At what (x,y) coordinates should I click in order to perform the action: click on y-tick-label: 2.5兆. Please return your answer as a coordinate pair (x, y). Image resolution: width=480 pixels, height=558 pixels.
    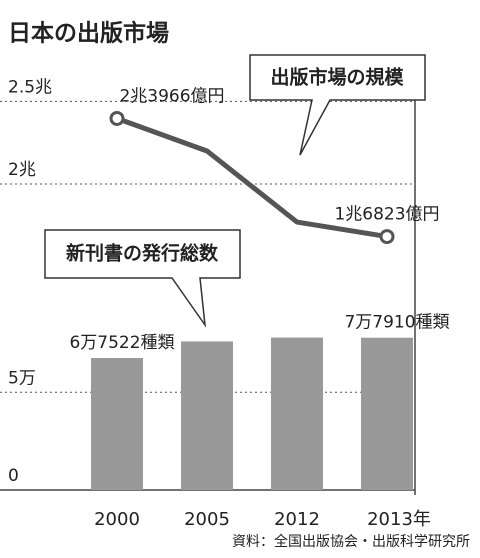
    Looking at the image, I should click on (30, 87).